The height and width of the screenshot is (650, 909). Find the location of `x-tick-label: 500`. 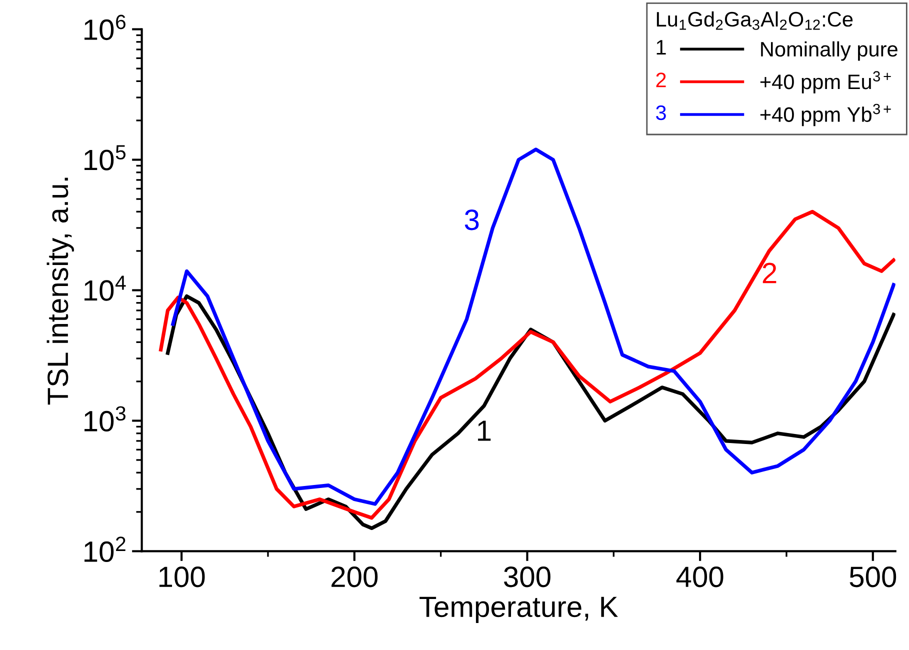

x-tick-label: 500 is located at coordinates (873, 577).